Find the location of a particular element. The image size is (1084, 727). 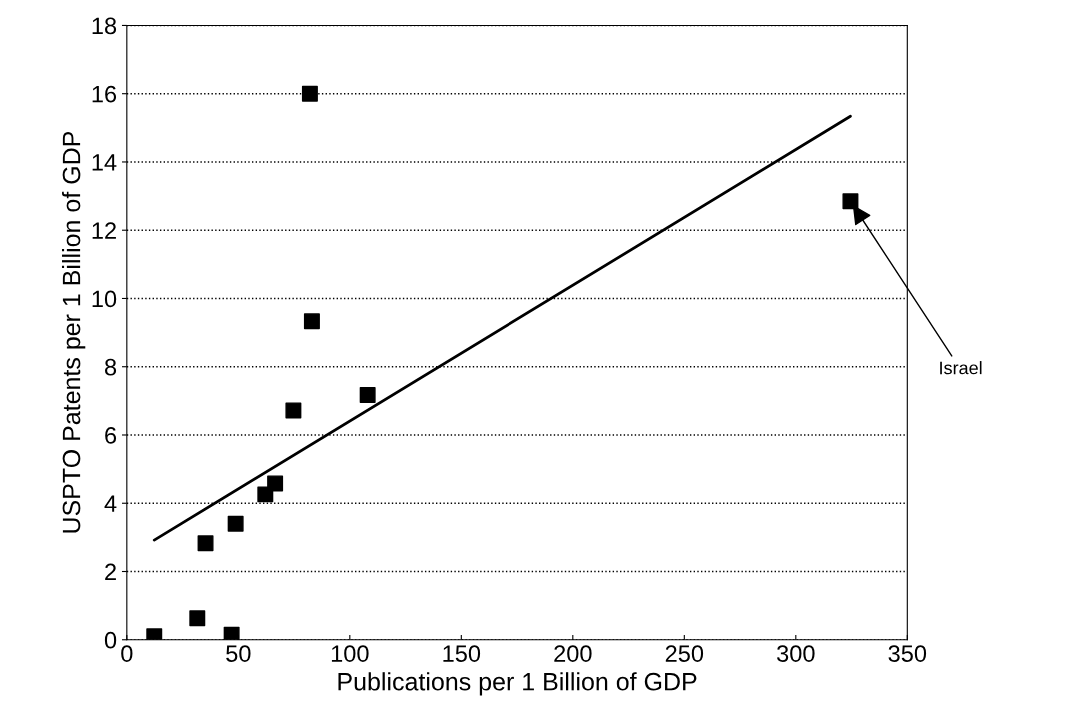

y-tick-label: 4 is located at coordinates (110, 503).